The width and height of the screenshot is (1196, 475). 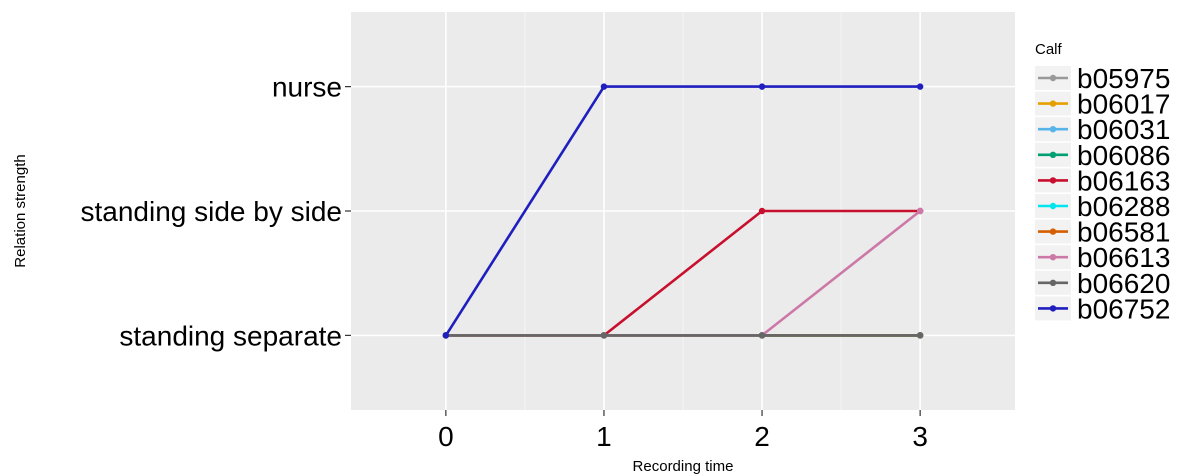 I want to click on legend-label: b06620, so click(x=1123, y=283).